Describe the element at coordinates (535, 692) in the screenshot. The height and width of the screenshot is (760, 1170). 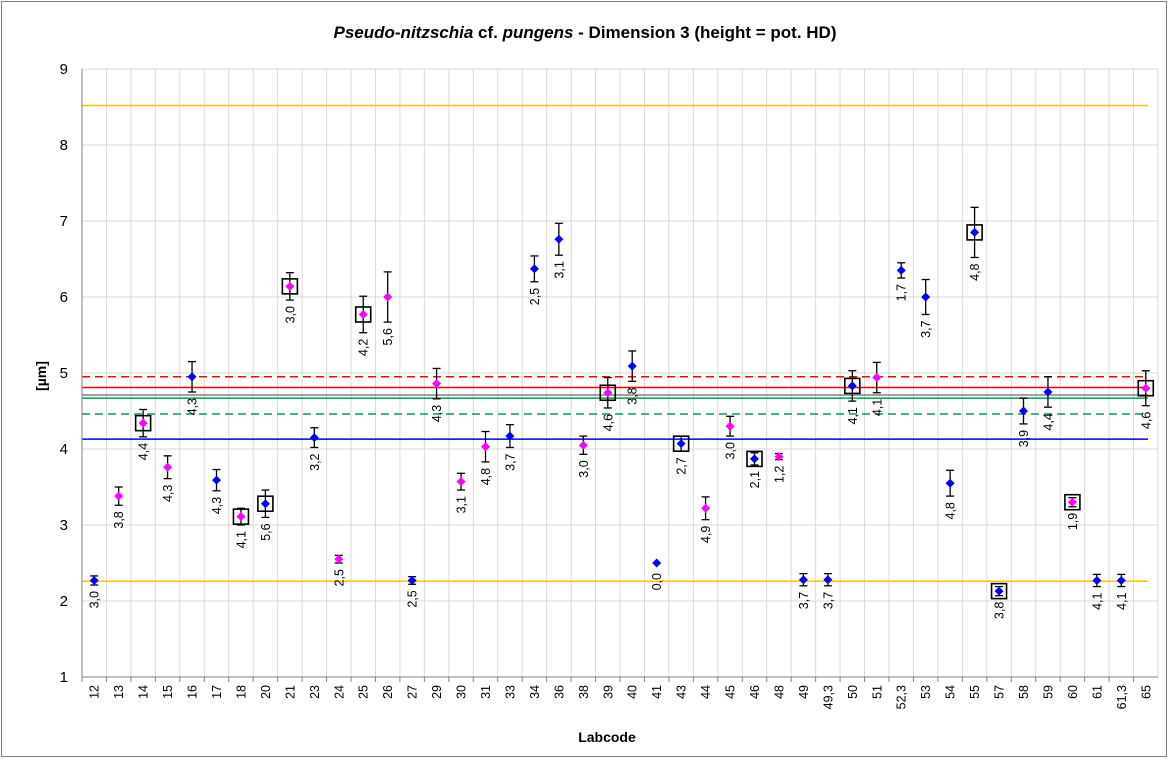
I see `x-tick-label: 34` at that location.